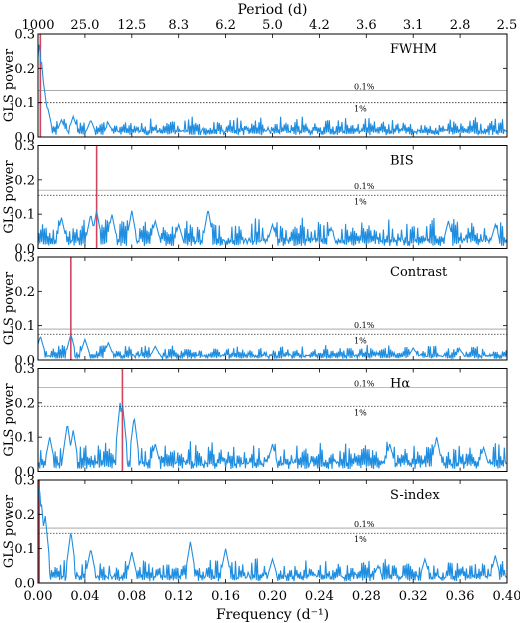  Describe the element at coordinates (272, 25) in the screenshot. I see `top-tick-label: 5.0` at that location.